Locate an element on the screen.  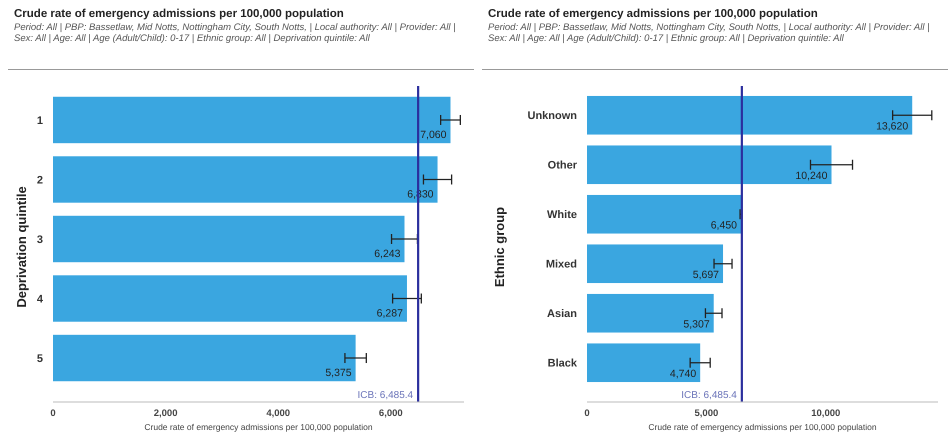
y-tick-label: 2 is located at coordinates (39, 180).